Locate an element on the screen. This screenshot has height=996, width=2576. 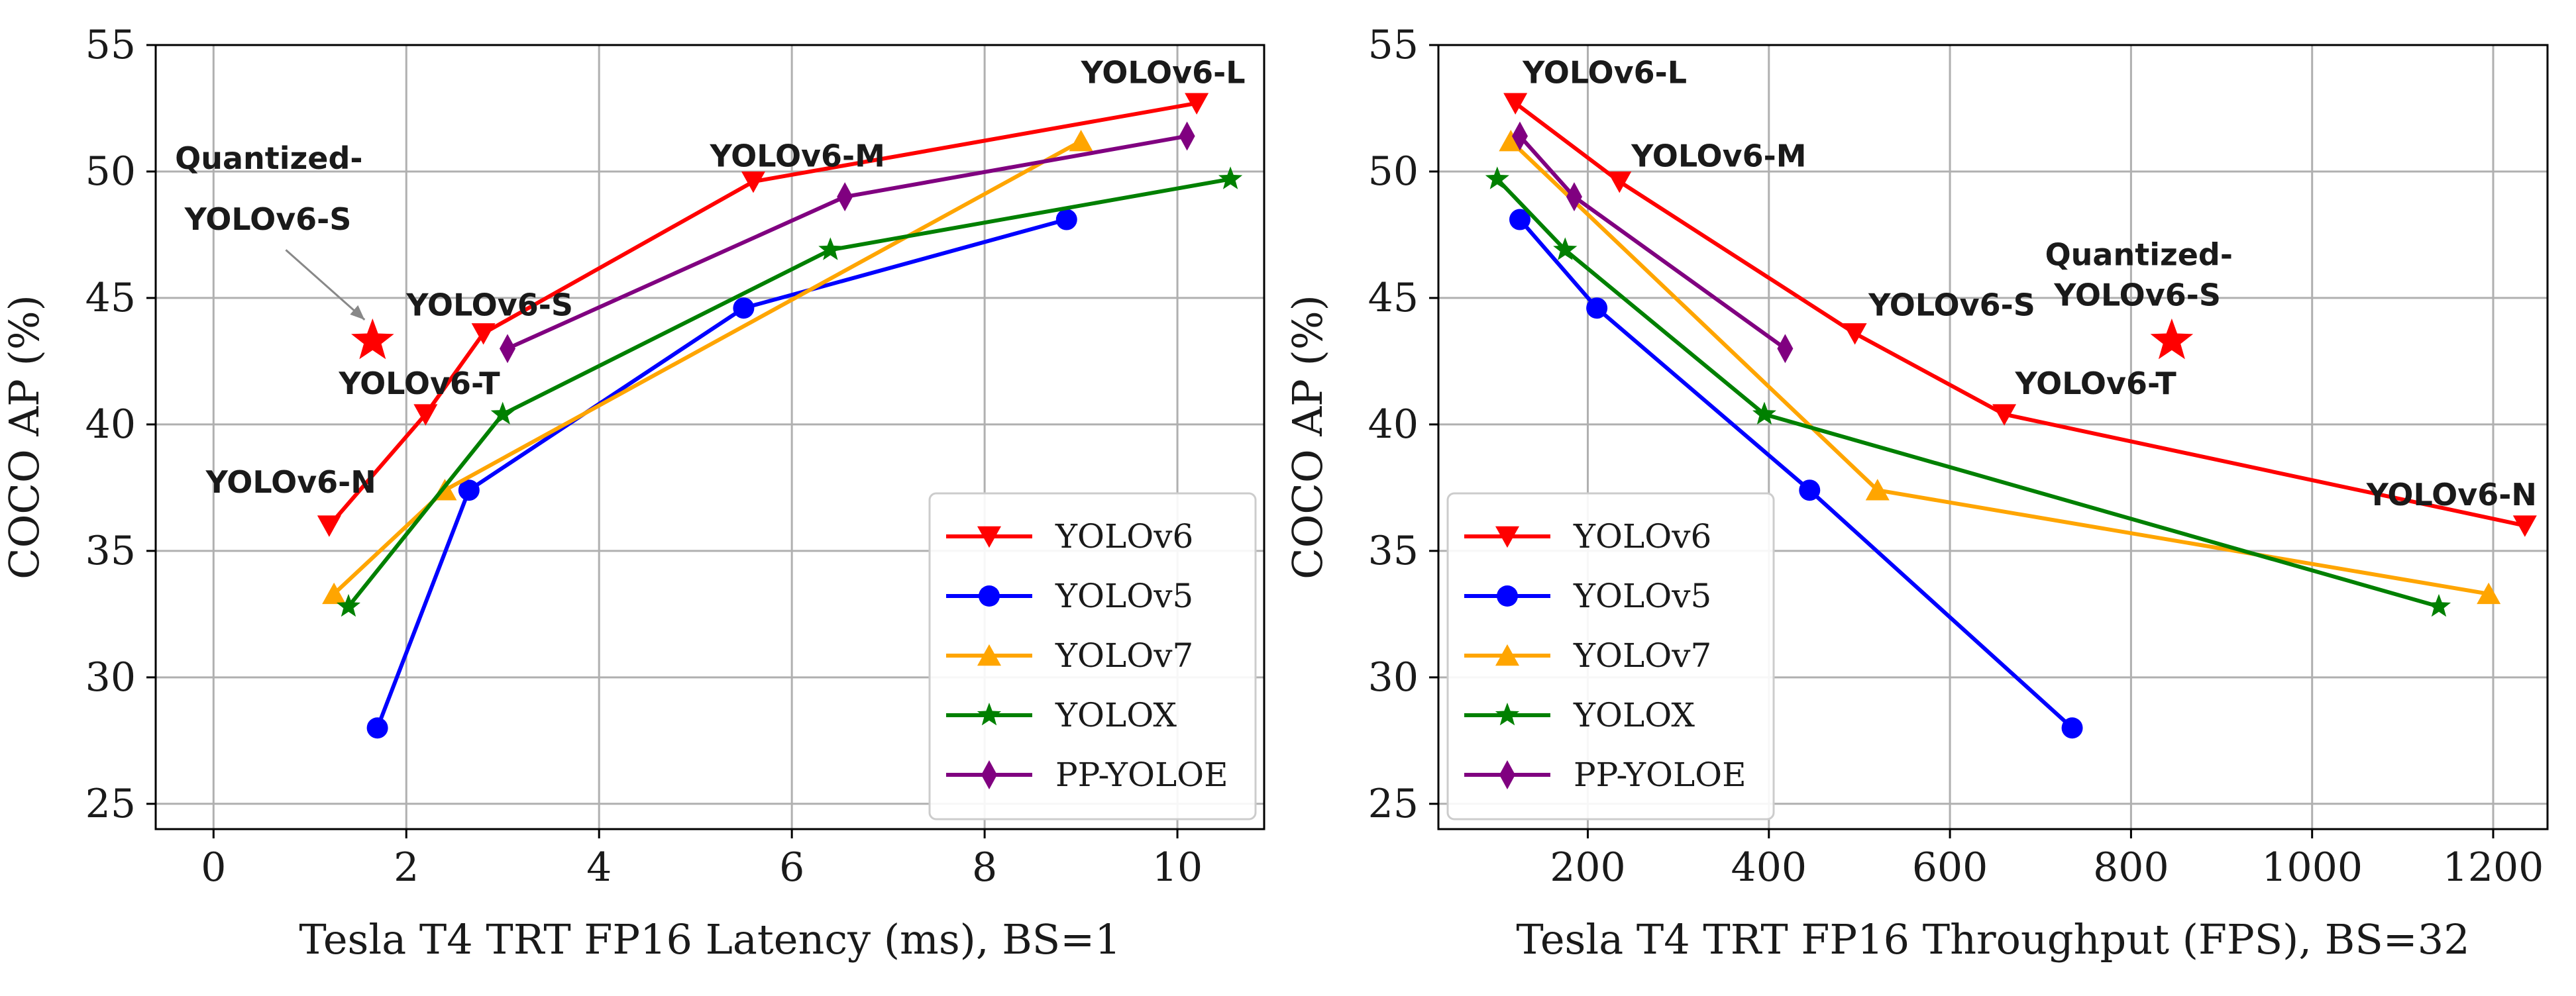
x-tick-label: 2 is located at coordinates (406, 867).